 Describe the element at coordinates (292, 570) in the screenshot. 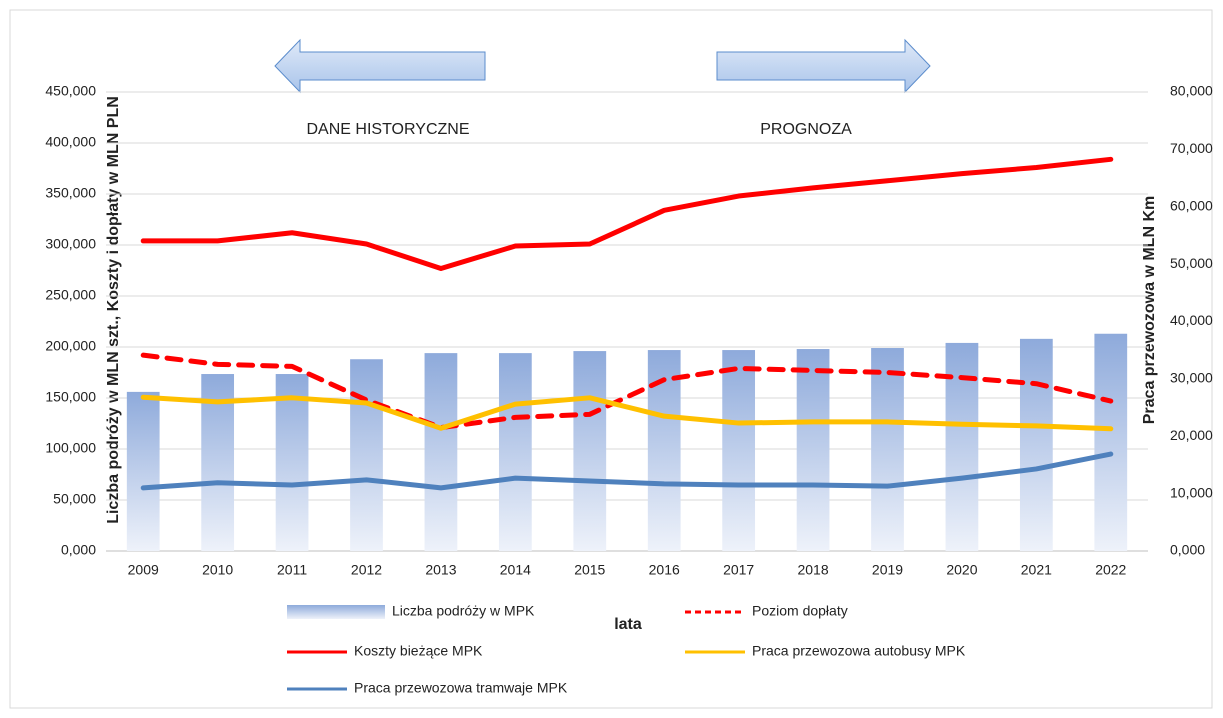

I see `x-tick-label: 2011` at that location.